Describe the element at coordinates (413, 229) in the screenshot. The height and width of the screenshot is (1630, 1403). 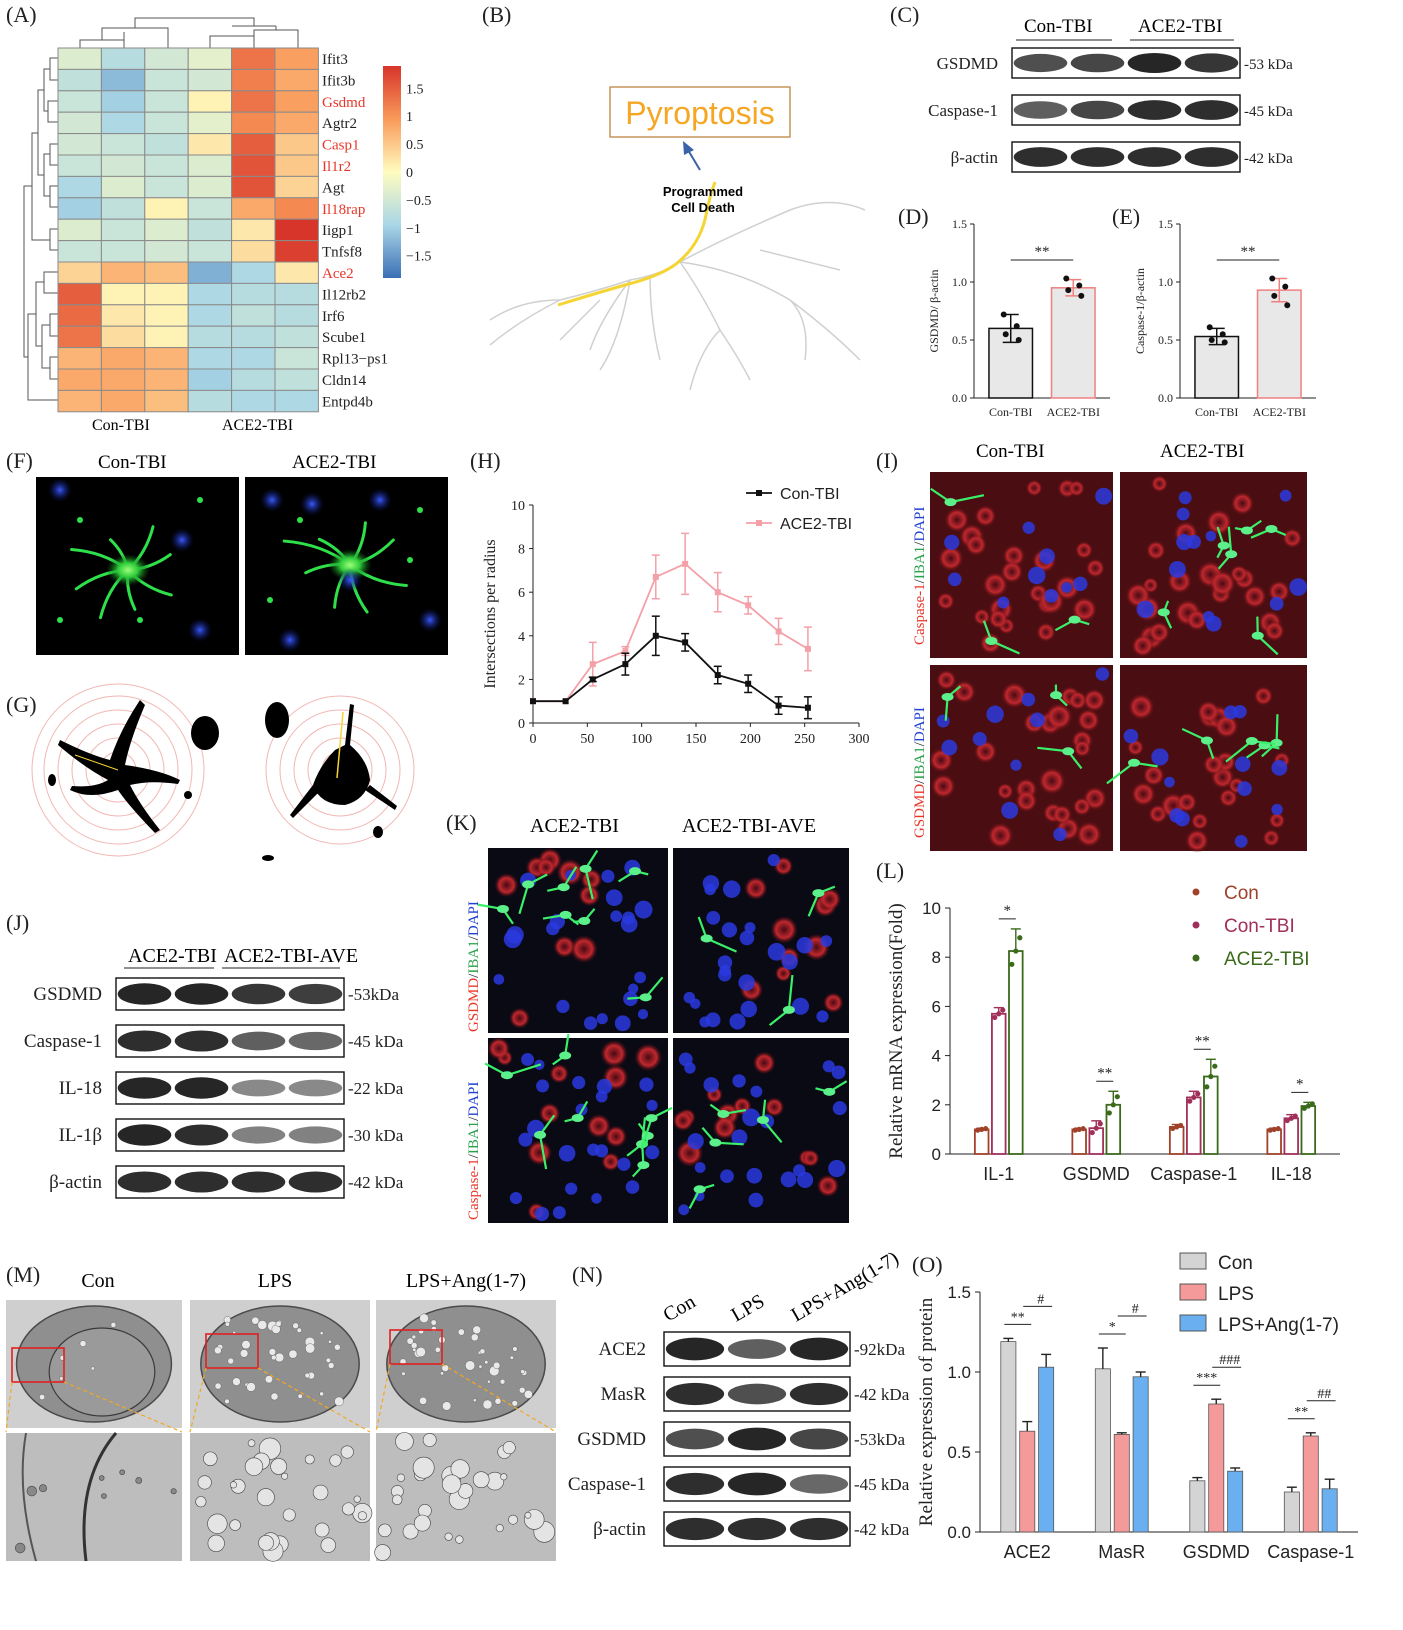
I see `heatmap-scale-tick: −1` at that location.